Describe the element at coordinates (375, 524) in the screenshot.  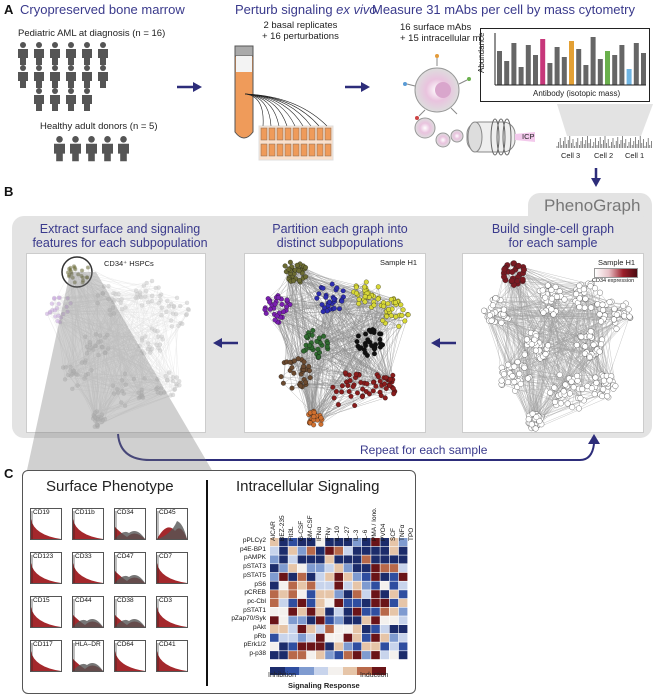
I see `heatmap-col-label: PMA / Iono.` at that location.